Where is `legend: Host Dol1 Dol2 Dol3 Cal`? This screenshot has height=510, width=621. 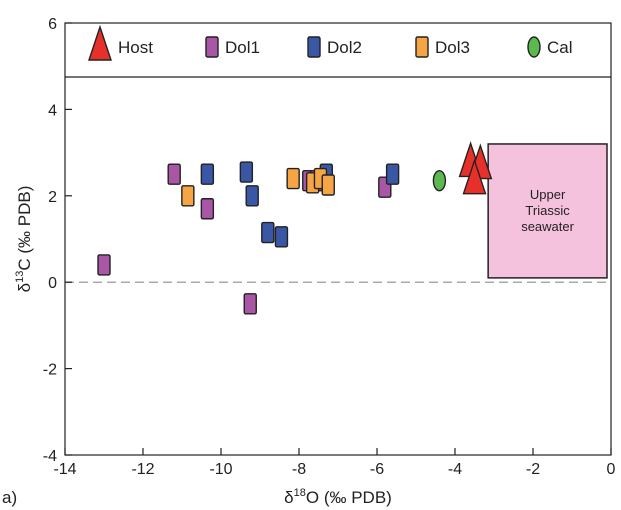 legend: Host Dol1 Dol2 Dol3 Cal is located at coordinates (330, 42).